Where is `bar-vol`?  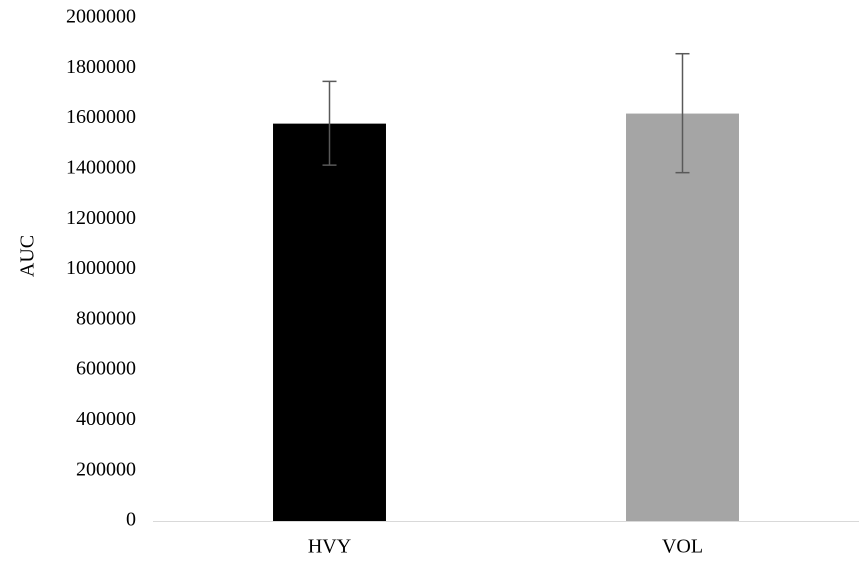
bar-vol is located at coordinates (682, 317).